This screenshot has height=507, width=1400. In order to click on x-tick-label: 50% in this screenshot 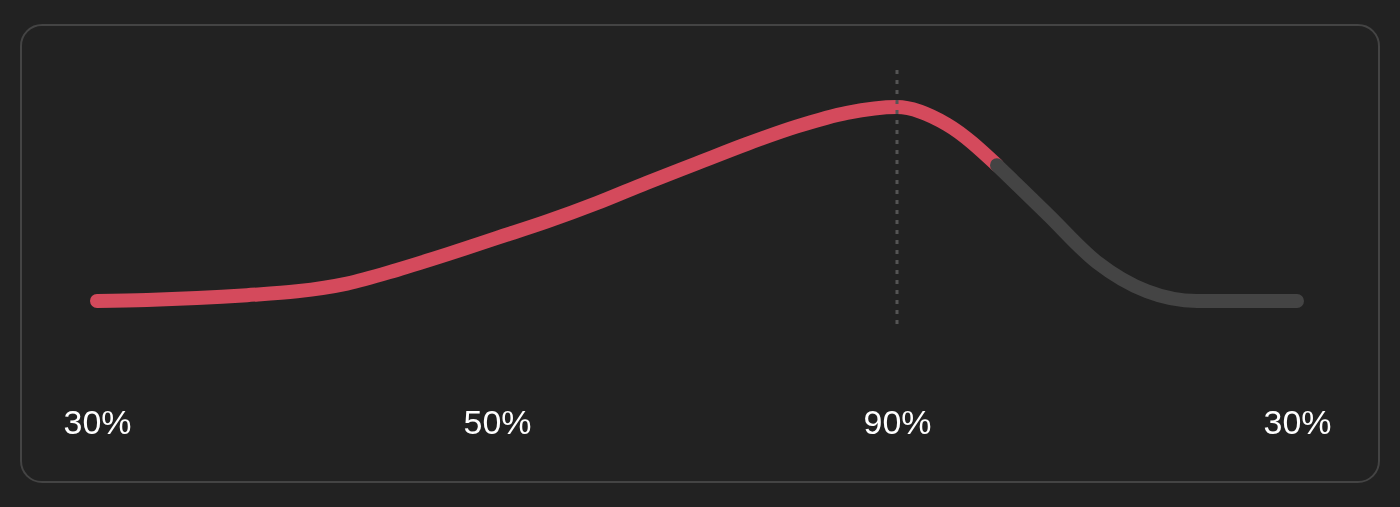, I will do `click(497, 421)`.